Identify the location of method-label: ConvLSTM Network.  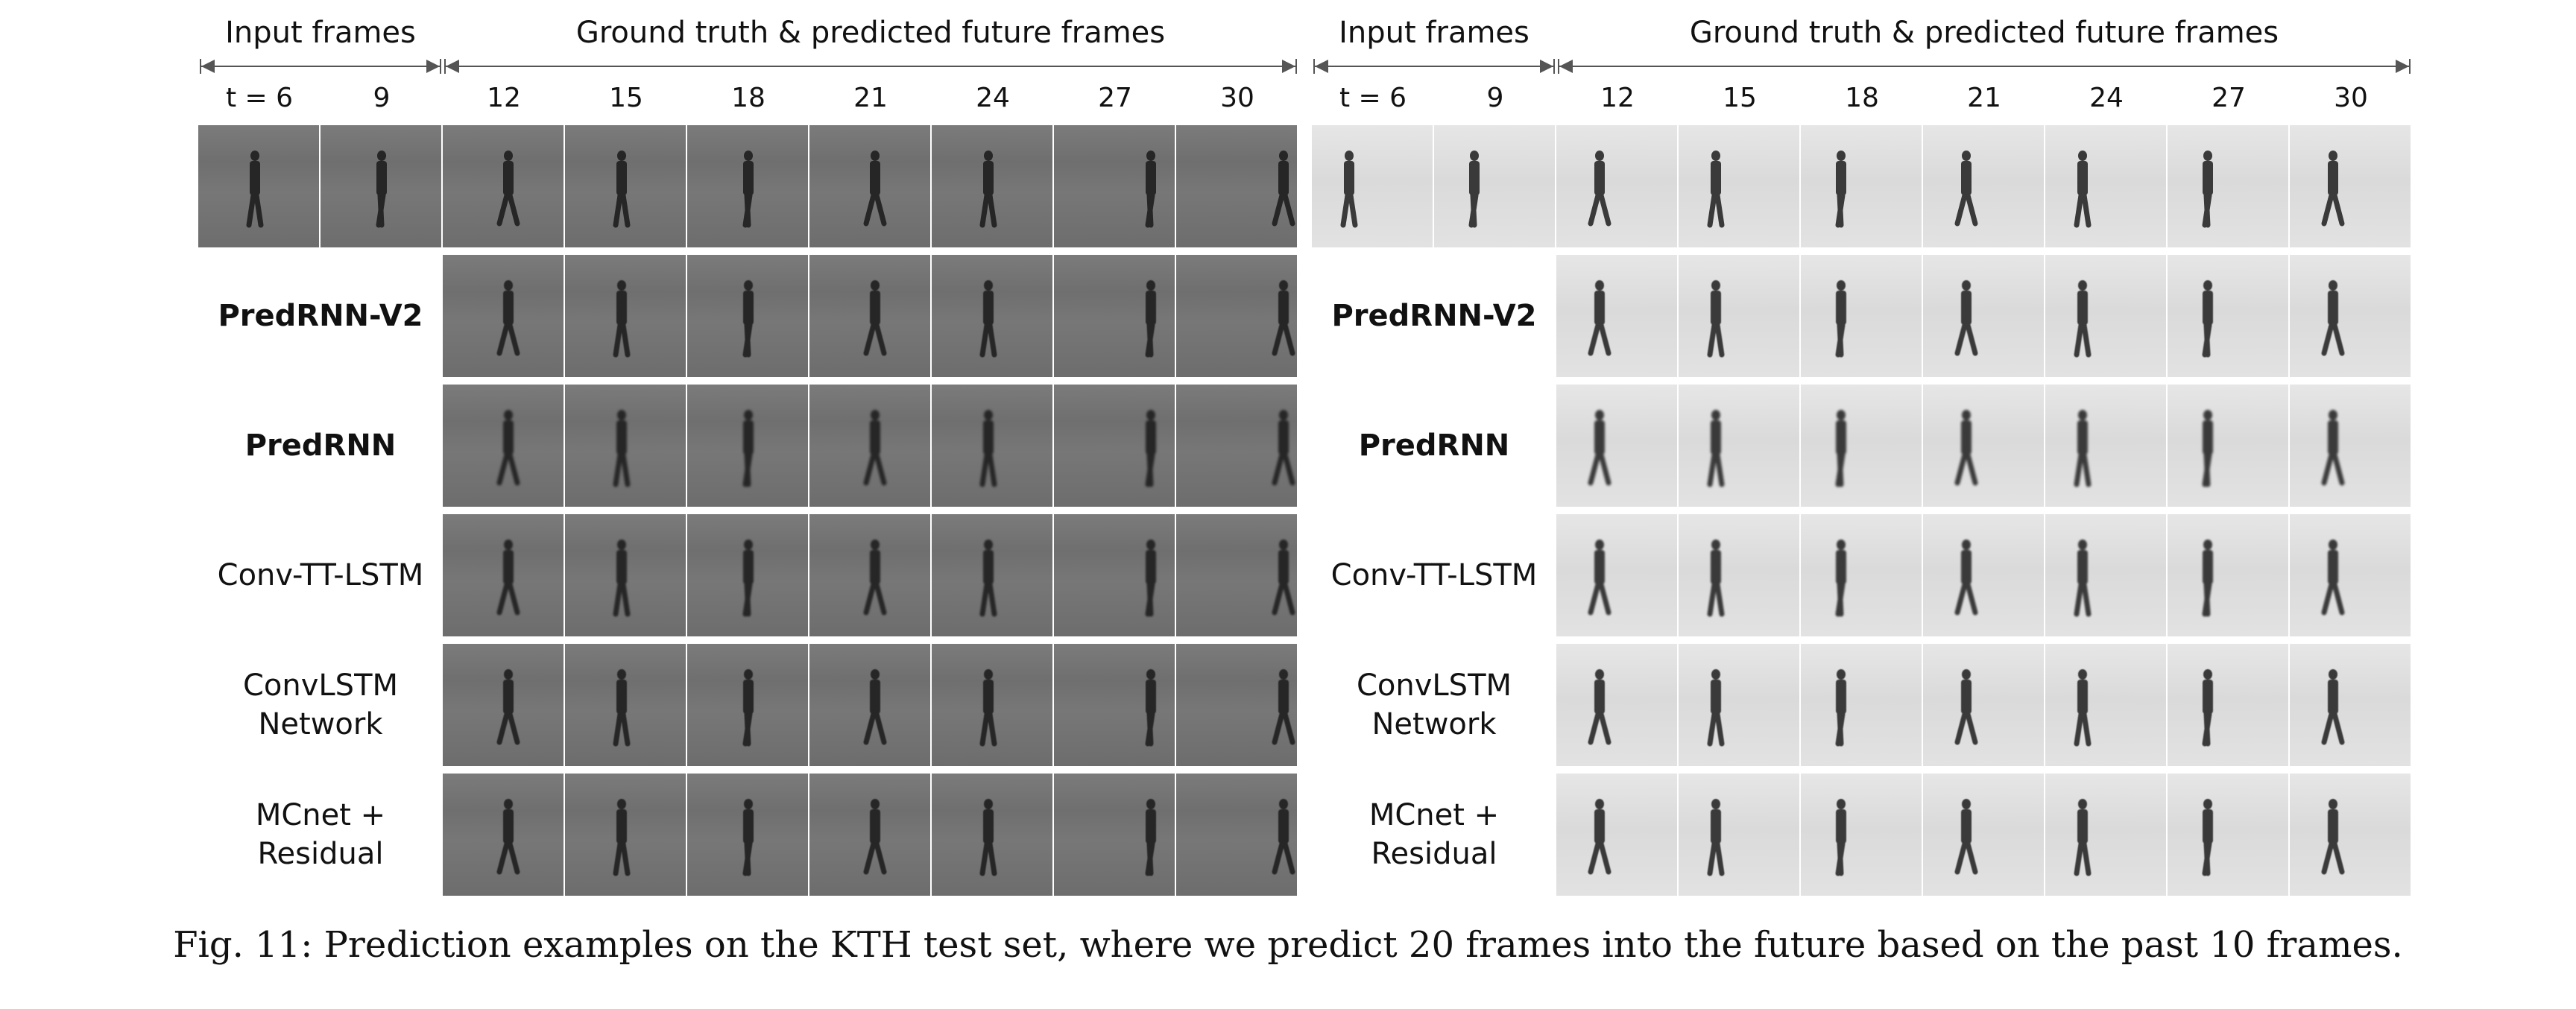
(320, 705).